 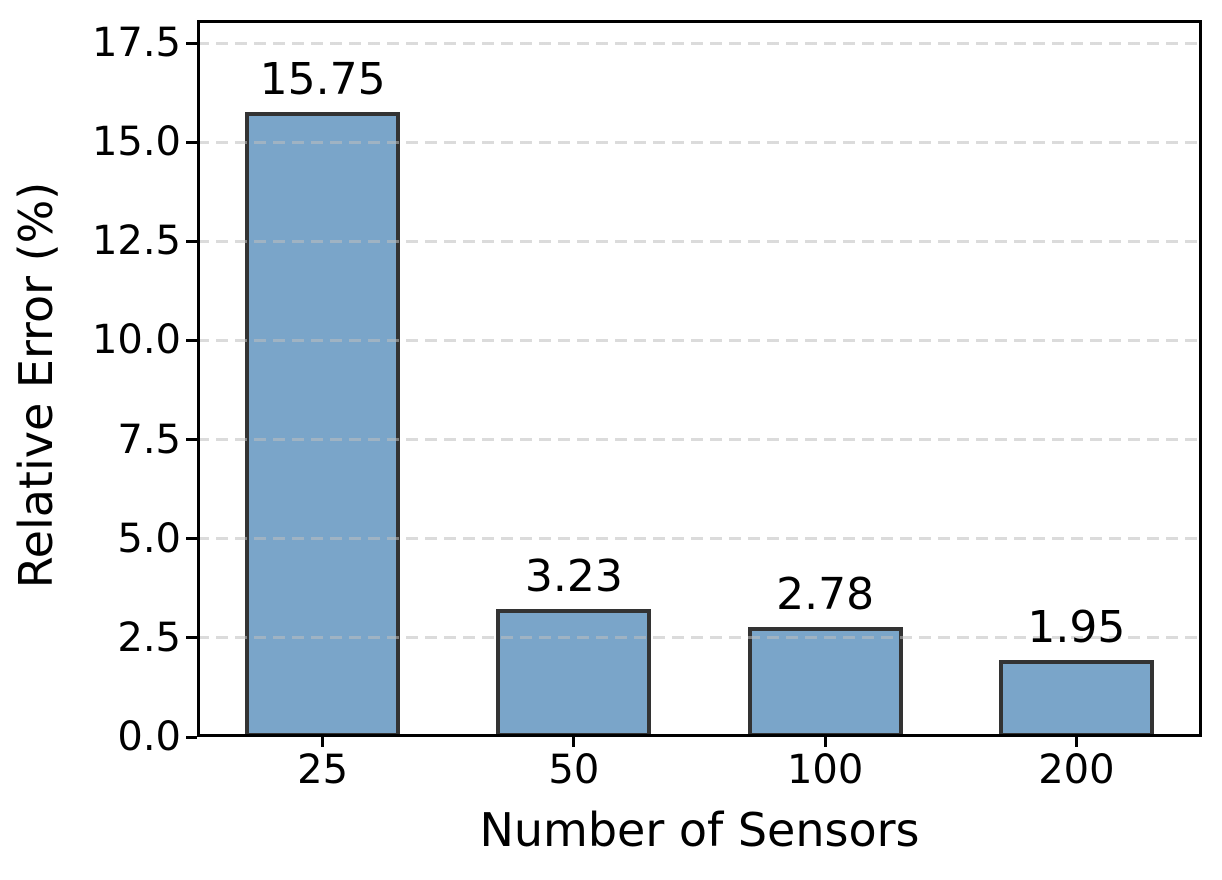 I want to click on gridline-y-17.5, so click(x=699, y=43).